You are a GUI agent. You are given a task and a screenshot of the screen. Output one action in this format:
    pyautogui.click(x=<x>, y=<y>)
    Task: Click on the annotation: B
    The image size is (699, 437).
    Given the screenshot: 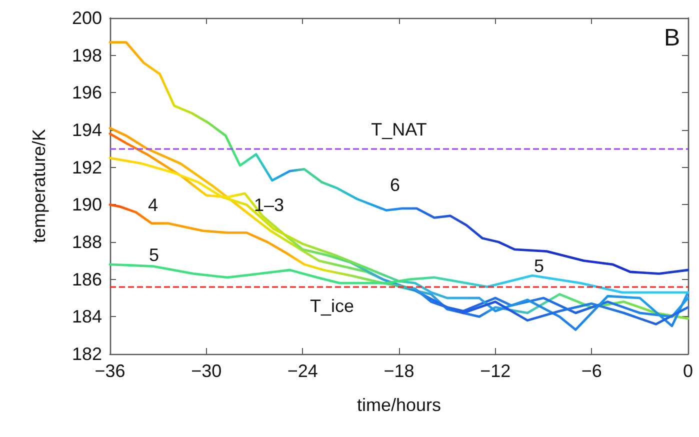 What is the action you would take?
    pyautogui.click(x=672, y=38)
    